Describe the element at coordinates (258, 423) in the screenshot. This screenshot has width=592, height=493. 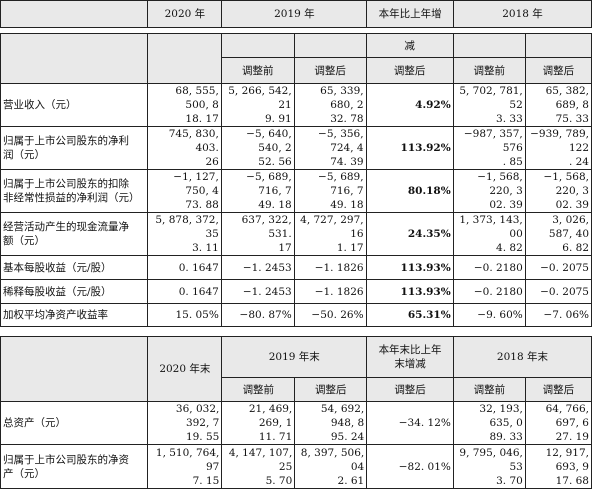
I see `value-2019-before: 21, 469, 269, 1 11. 71` at that location.